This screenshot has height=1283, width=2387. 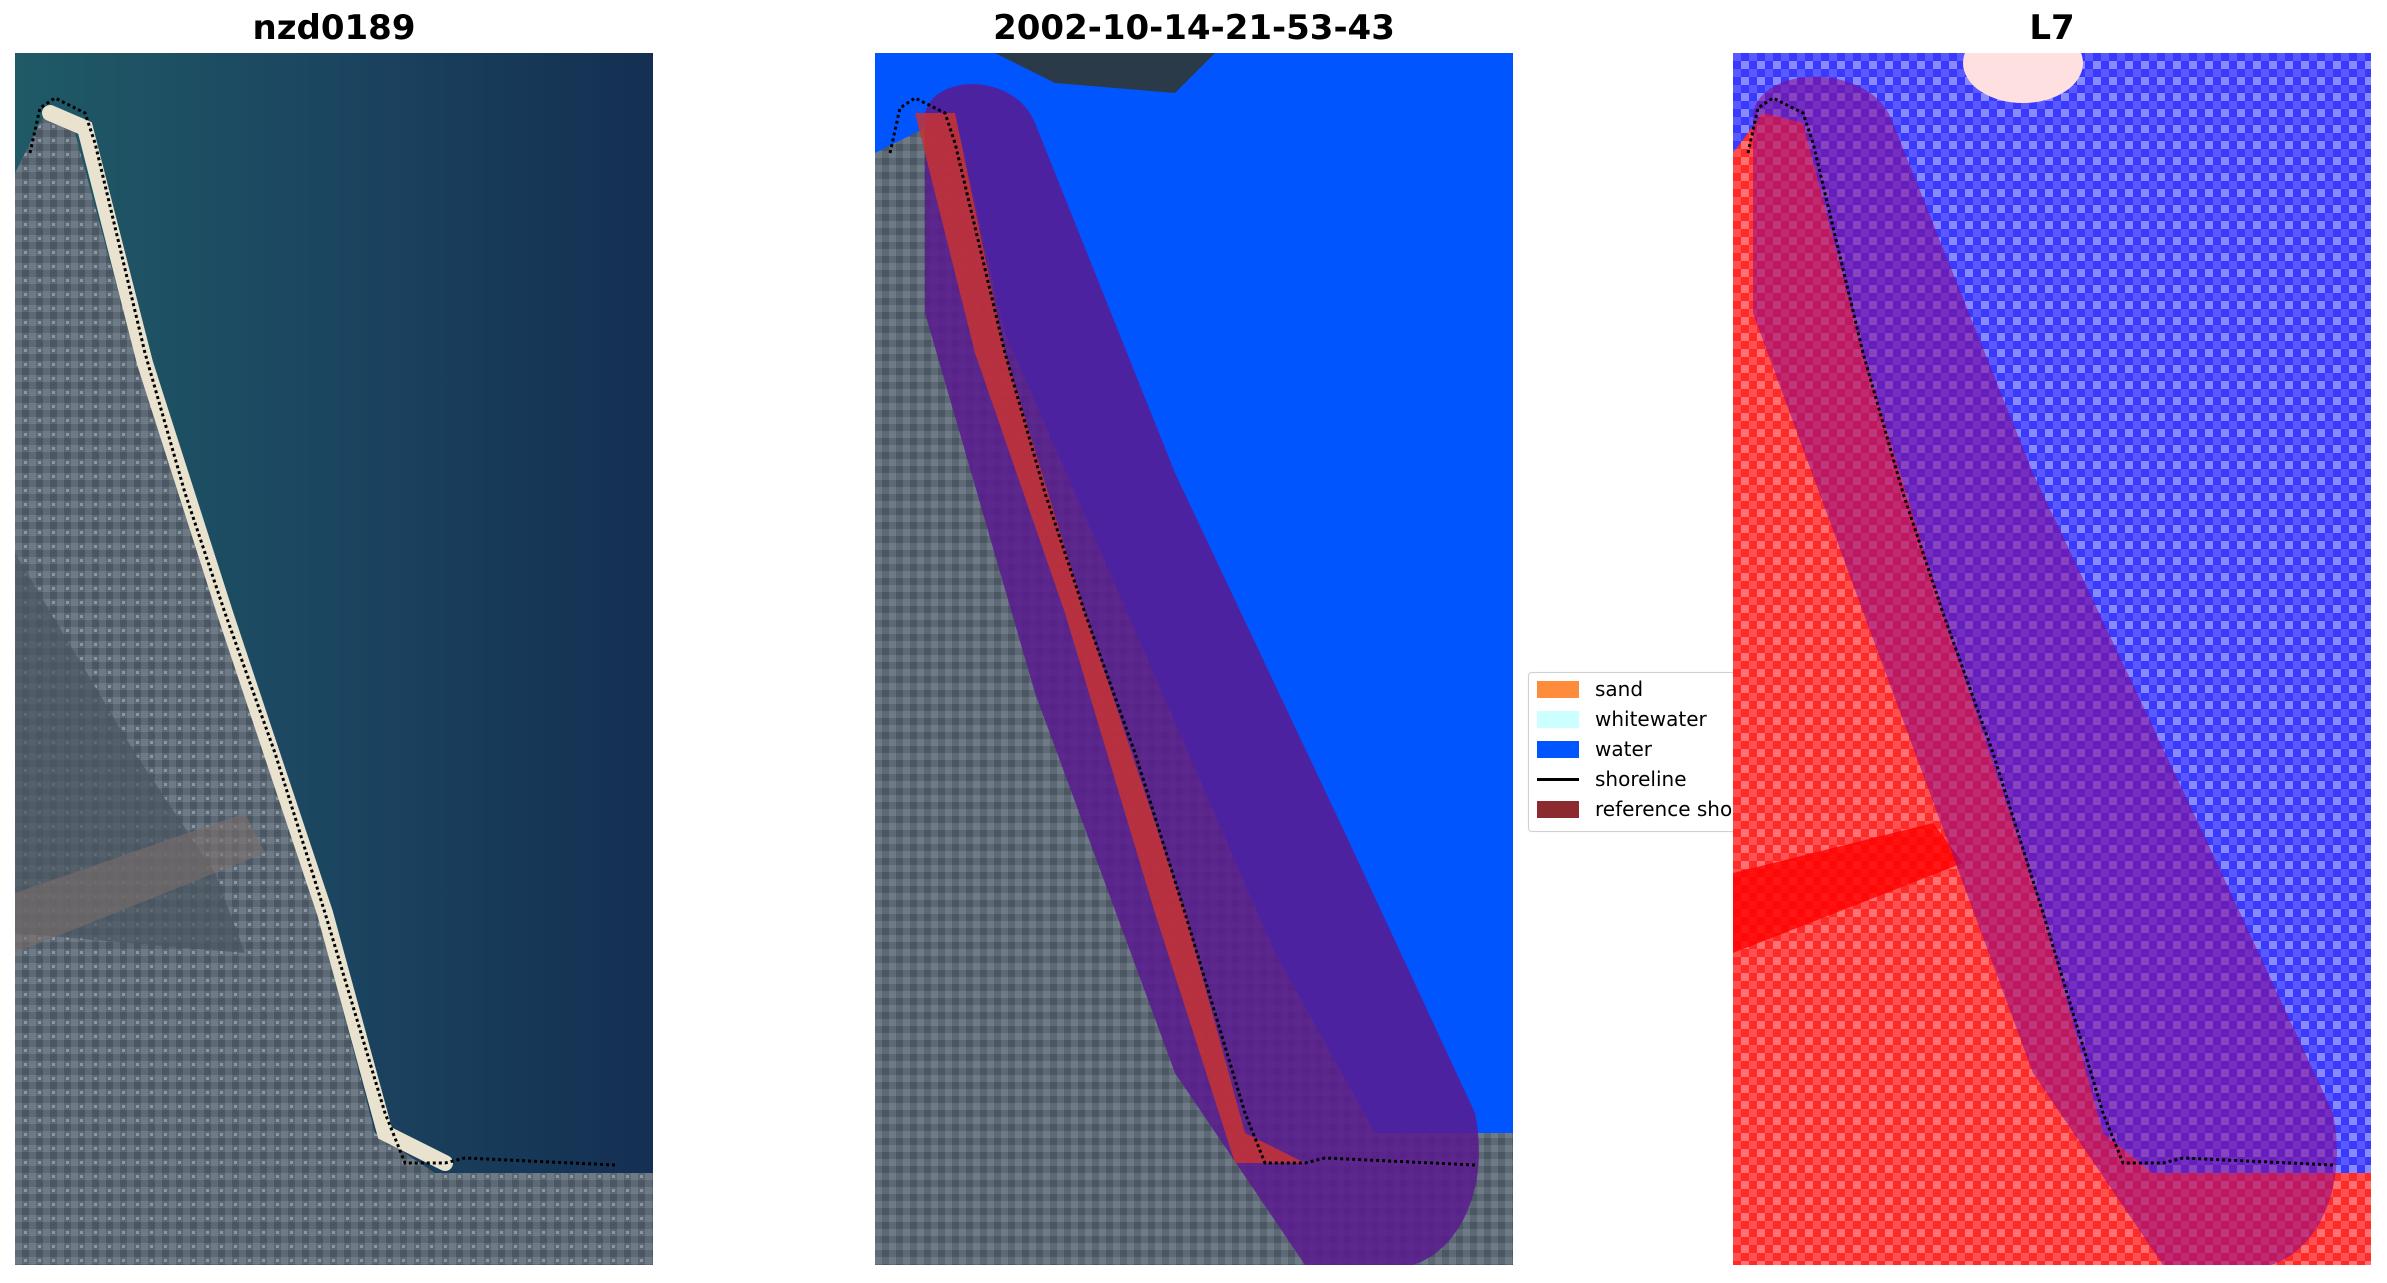 I want to click on panel-title-classification: 2002-10-14-21-53-43, so click(x=1194, y=28).